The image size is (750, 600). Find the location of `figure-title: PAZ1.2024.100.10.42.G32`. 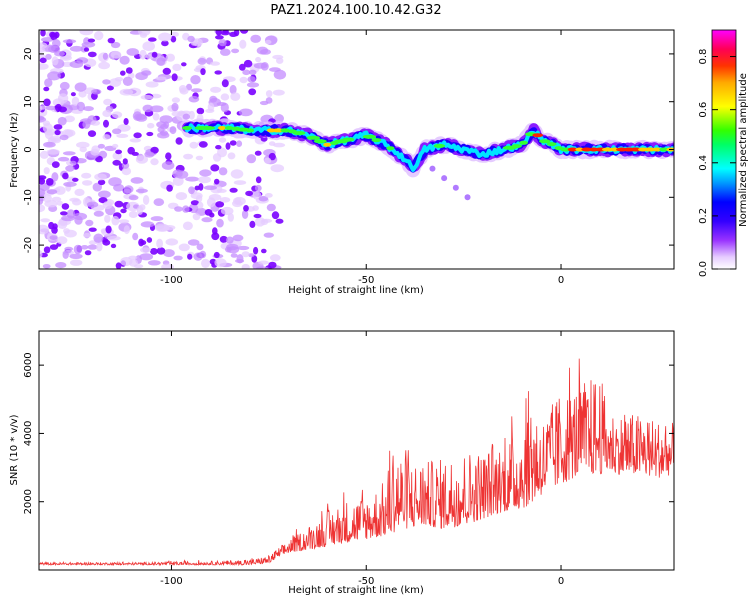

figure-title: PAZ1.2024.100.10.42.G32 is located at coordinates (355, 10).